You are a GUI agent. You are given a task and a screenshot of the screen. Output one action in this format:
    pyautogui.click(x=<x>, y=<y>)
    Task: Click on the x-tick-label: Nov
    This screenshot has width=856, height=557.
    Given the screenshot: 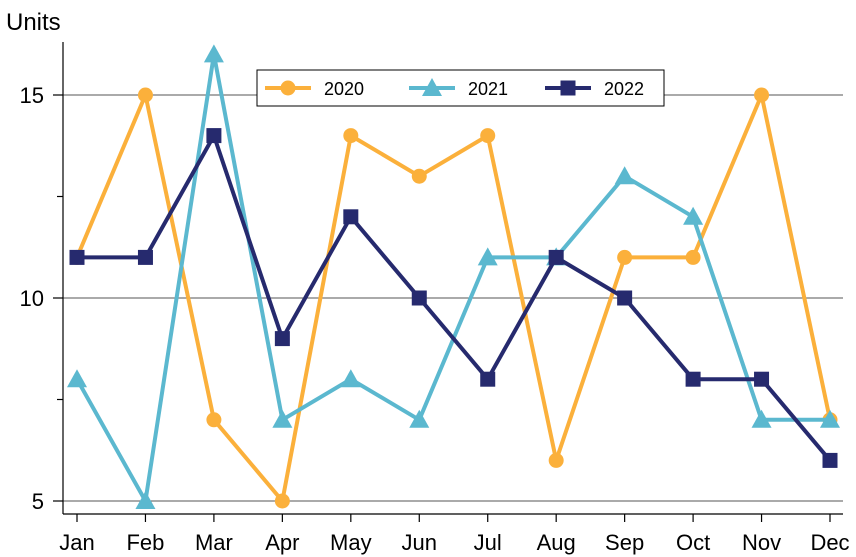 What is the action you would take?
    pyautogui.click(x=761, y=542)
    